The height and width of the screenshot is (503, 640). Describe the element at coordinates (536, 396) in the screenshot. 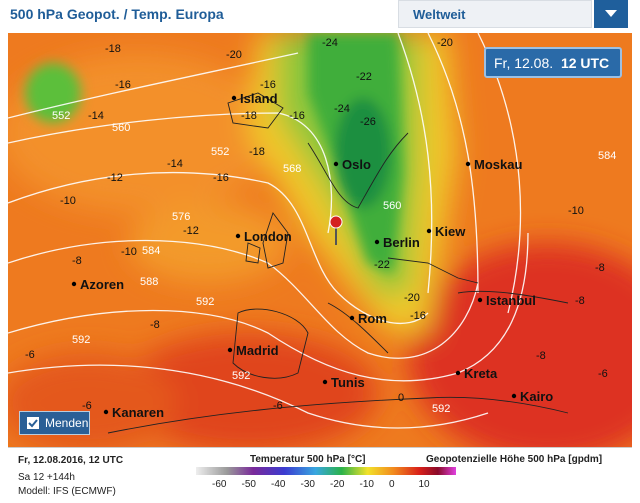

I see `city-label: Kairo` at that location.